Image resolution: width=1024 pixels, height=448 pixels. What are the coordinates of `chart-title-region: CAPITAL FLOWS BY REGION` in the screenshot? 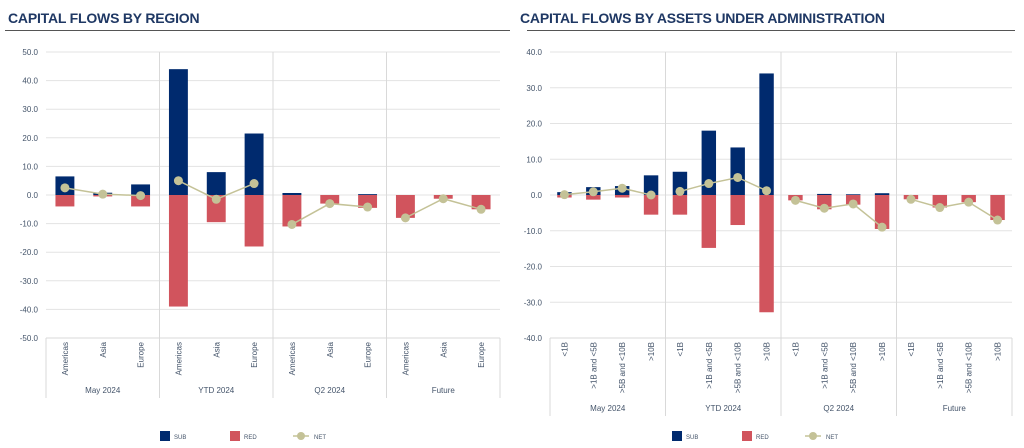 It's located at (104, 18).